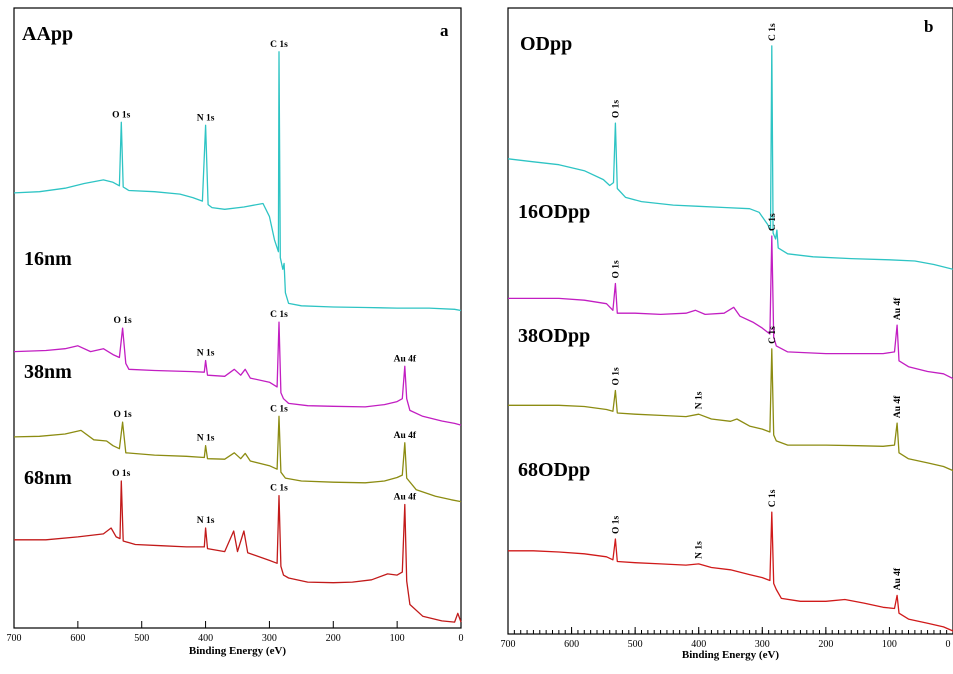  I want to click on series-label: 16ODpp, so click(554, 212).